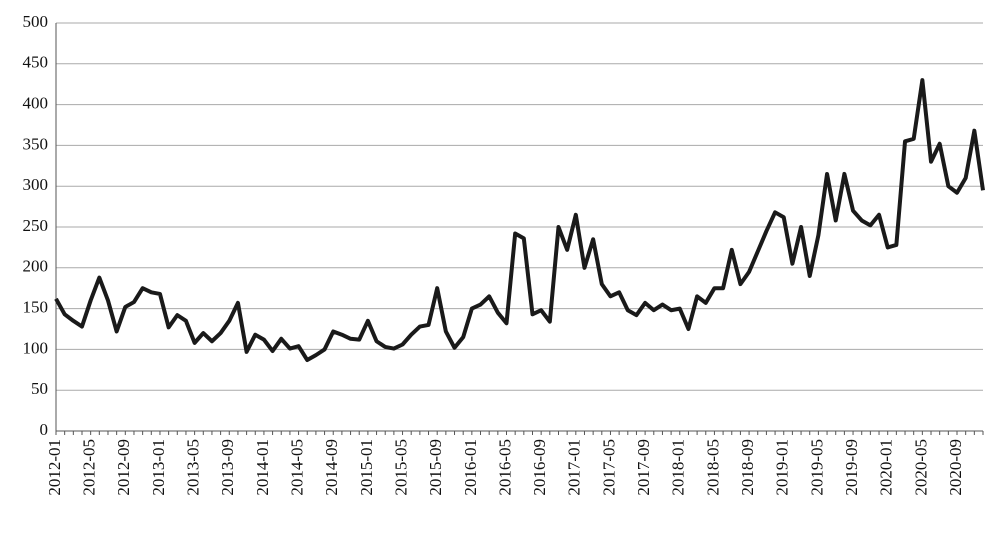 The height and width of the screenshot is (538, 1000). Describe the element at coordinates (782, 467) in the screenshot. I see `x-tick-label: 2019-01` at that location.